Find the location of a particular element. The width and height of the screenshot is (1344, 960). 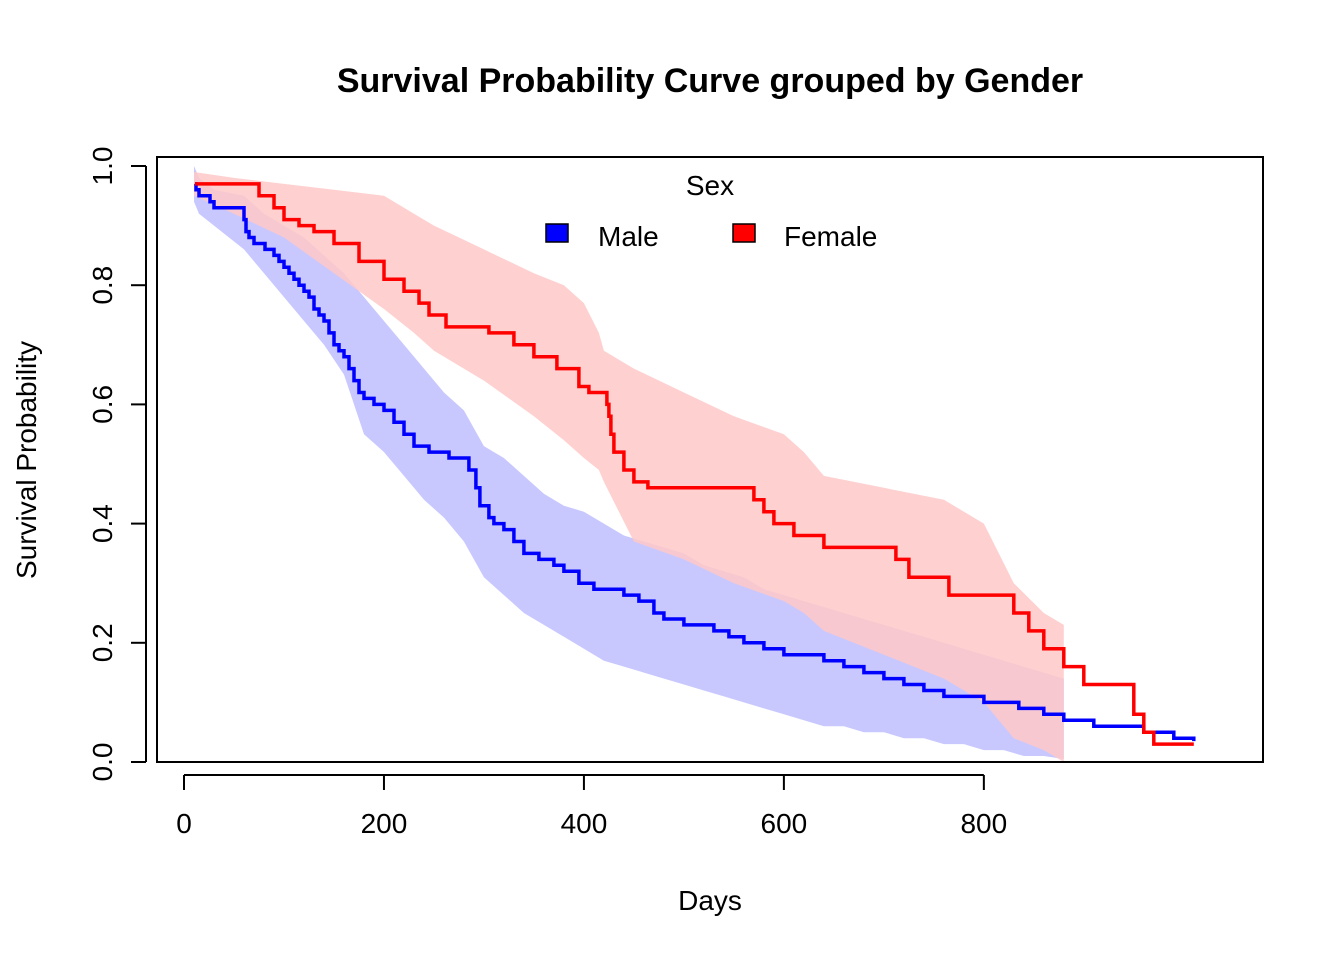

legend-title: Sex is located at coordinates (710, 185).